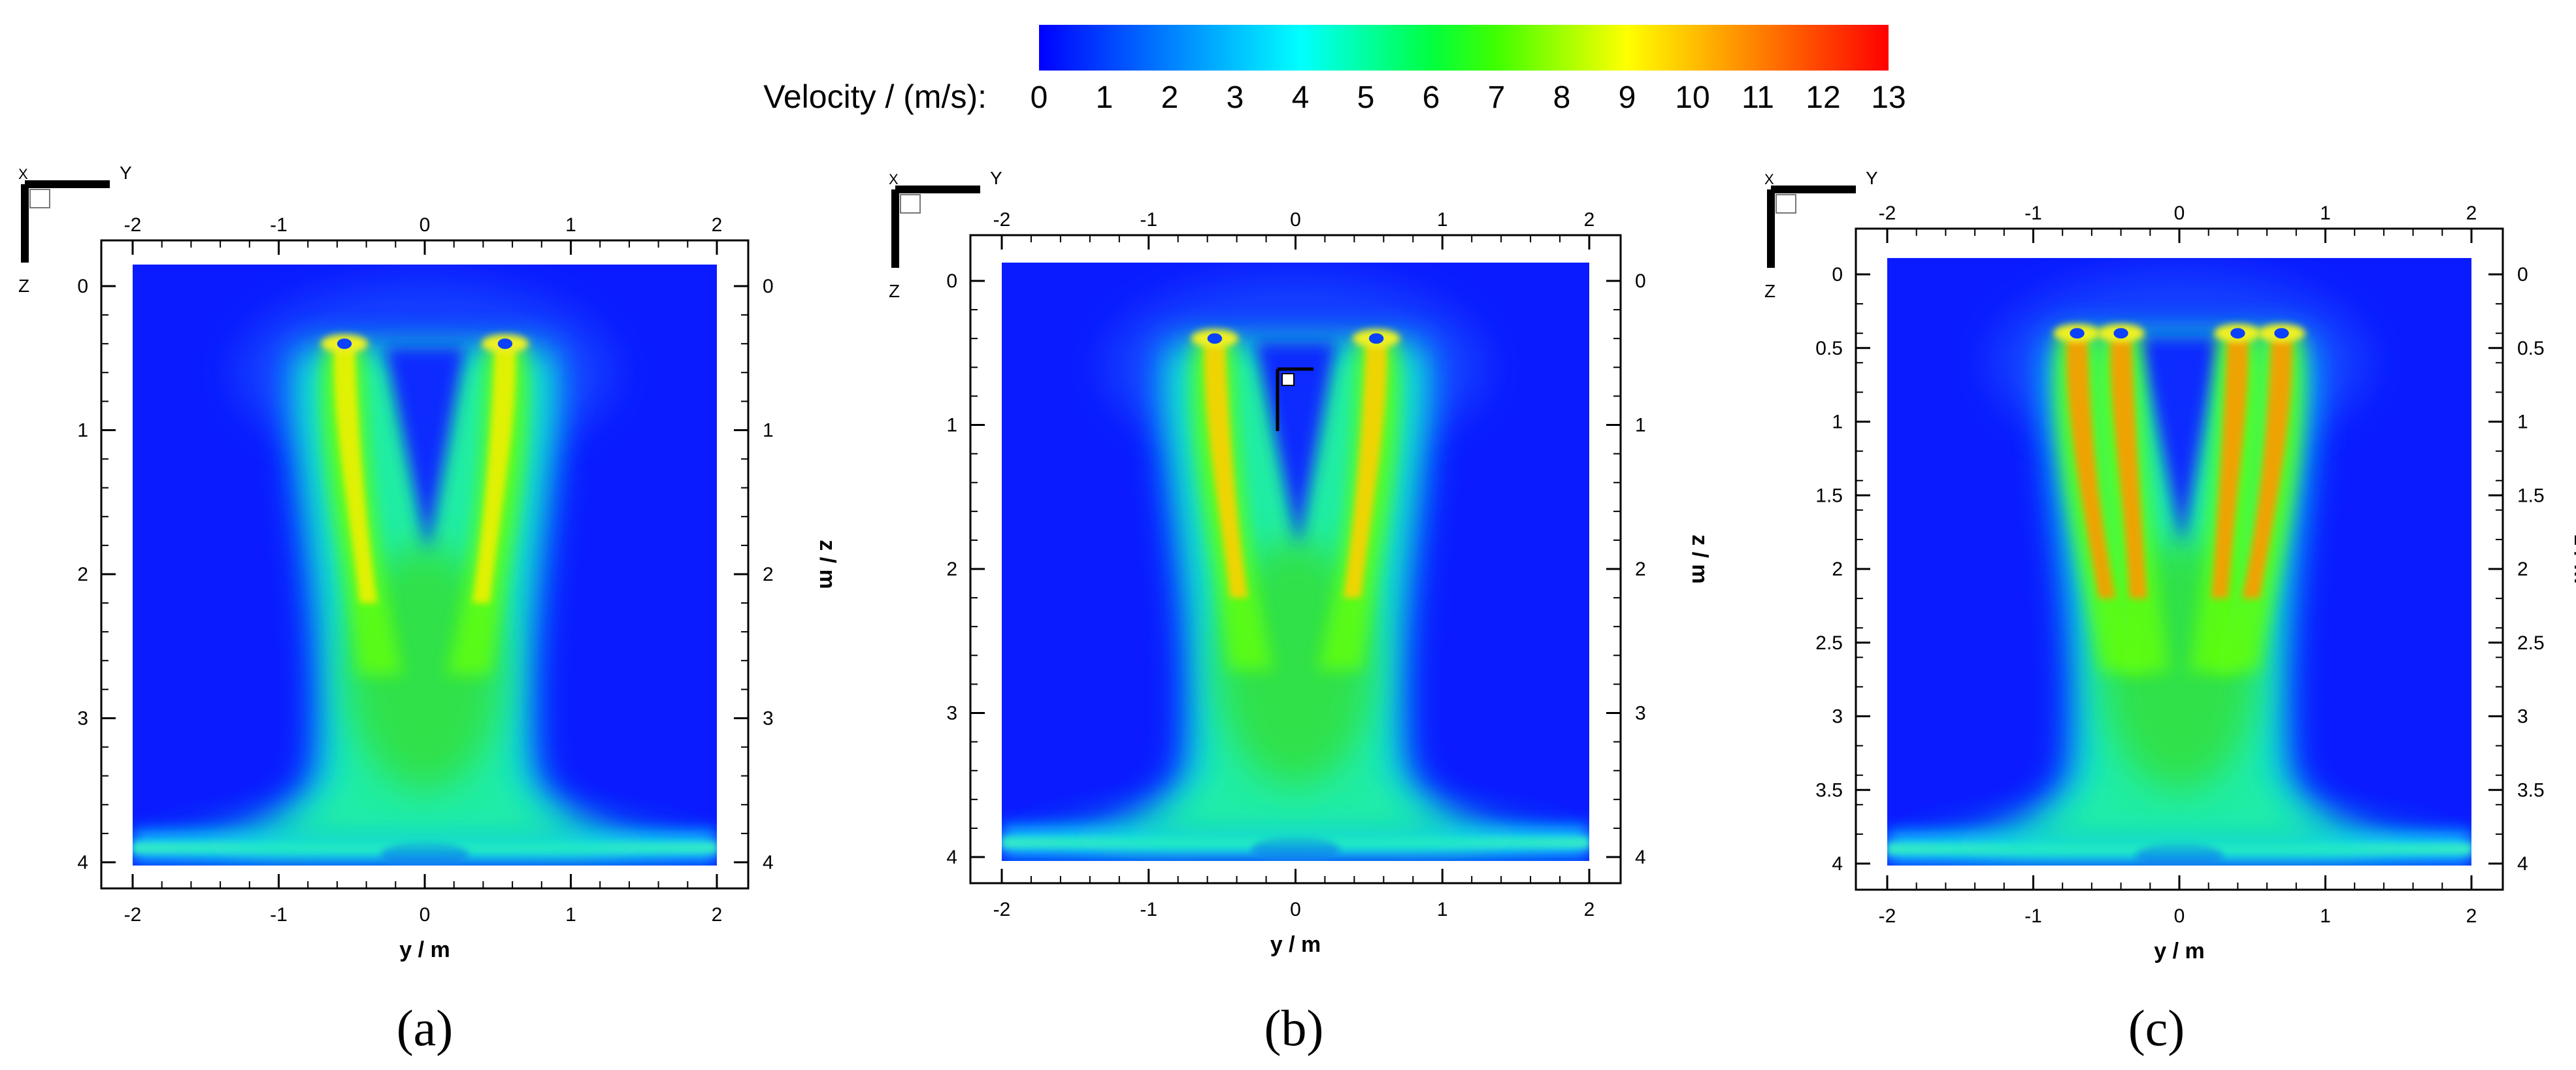  I want to click on z-tick-label: 0, so click(951, 281).